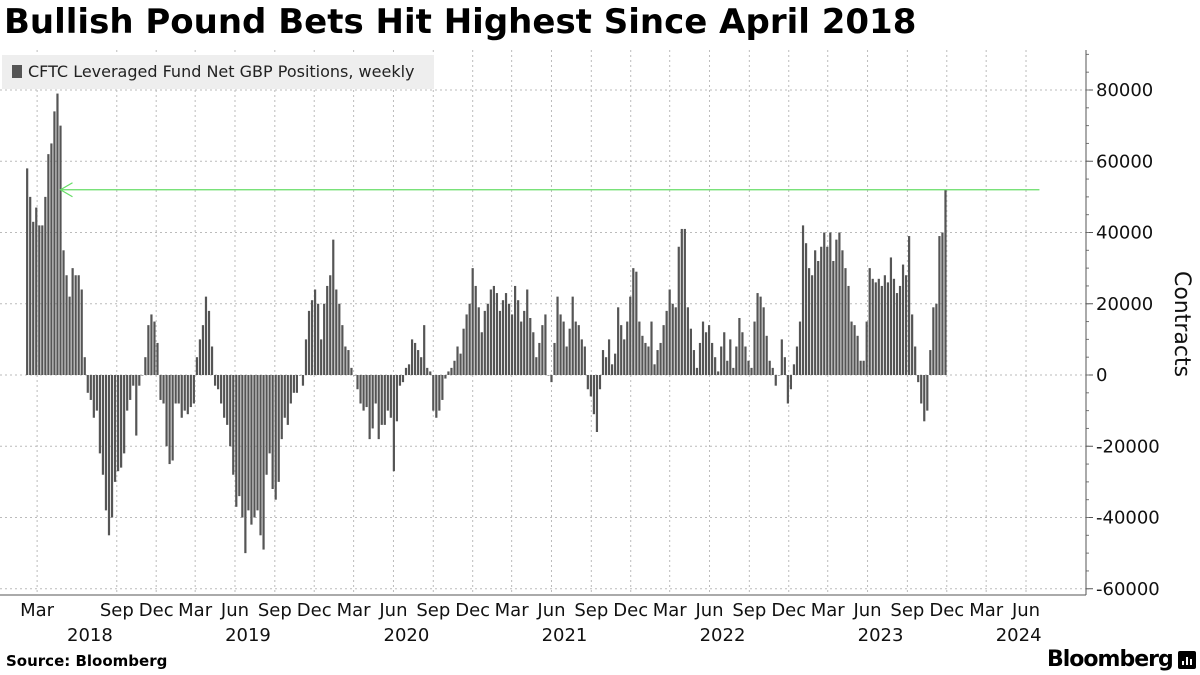 The image size is (1200, 675). Describe the element at coordinates (1110, 659) in the screenshot. I see `brand-logo: Bloomberg` at that location.